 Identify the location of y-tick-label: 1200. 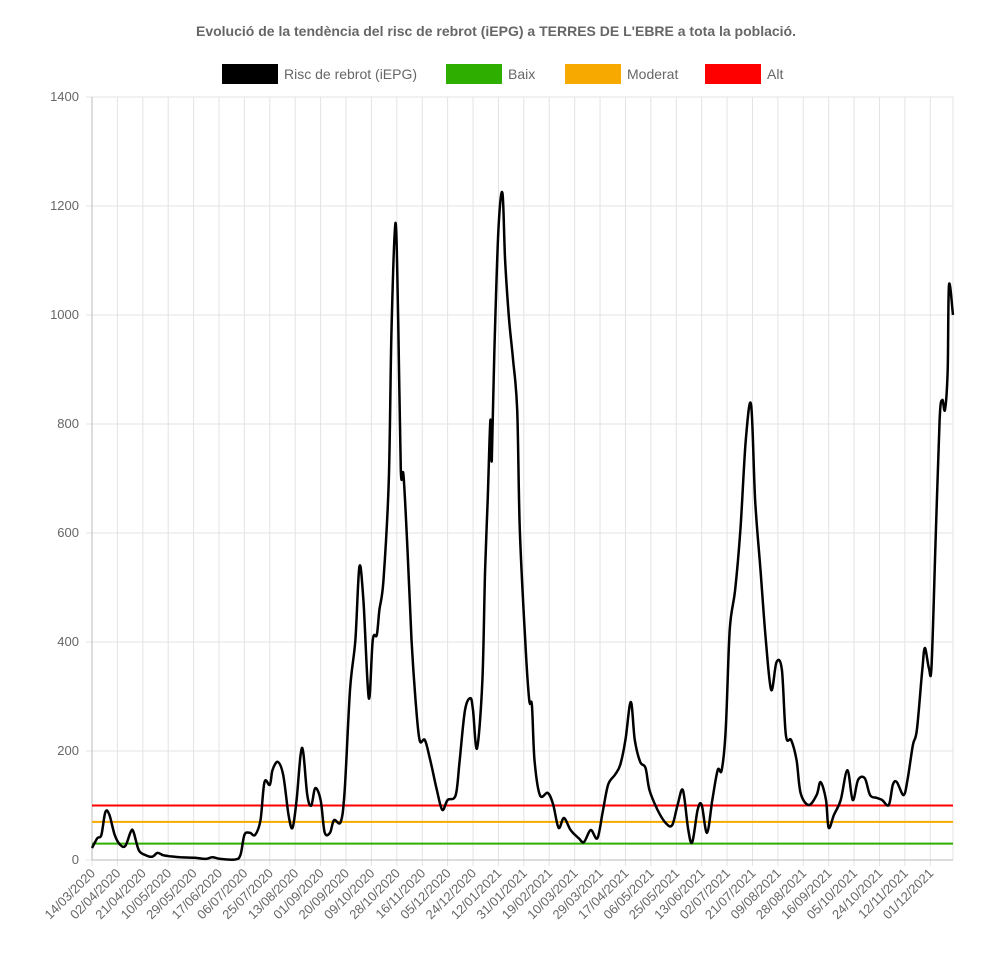
(64, 205).